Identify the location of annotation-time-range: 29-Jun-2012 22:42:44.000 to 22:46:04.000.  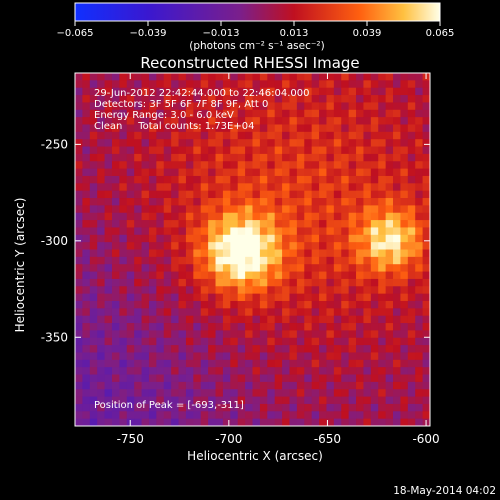
(202, 93).